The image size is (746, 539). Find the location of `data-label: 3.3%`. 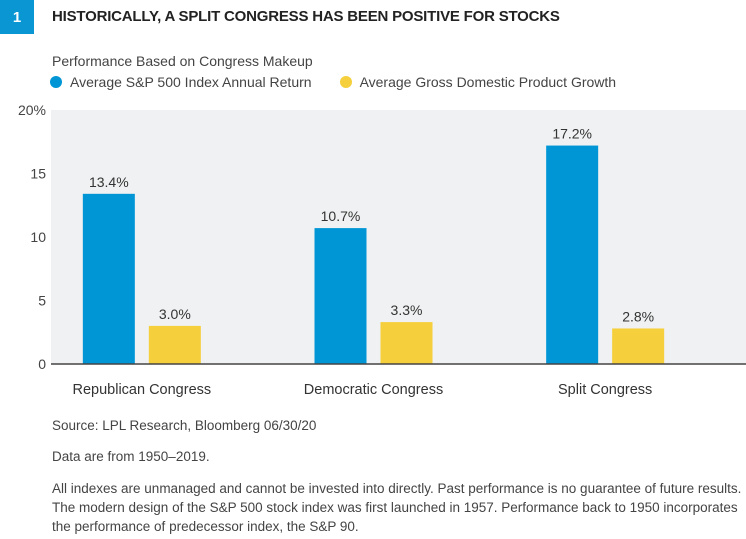

data-label: 3.3% is located at coordinates (407, 310).